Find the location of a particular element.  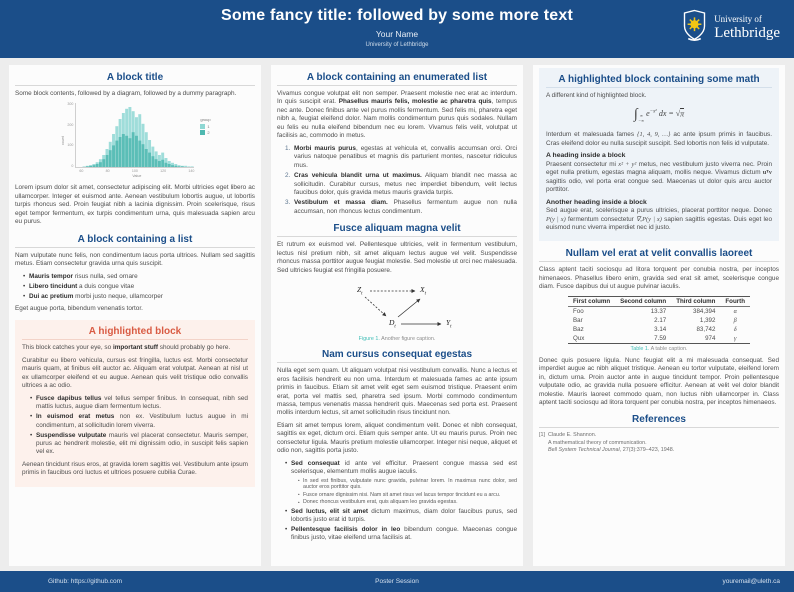

footer-session-label: Poster Session is located at coordinates (397, 581).